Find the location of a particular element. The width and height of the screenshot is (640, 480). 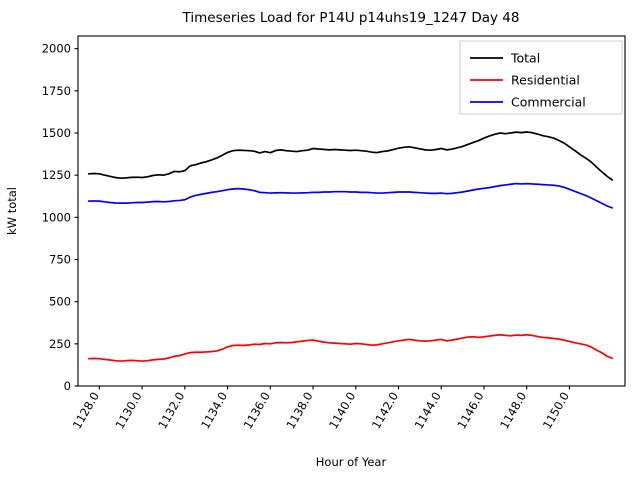

x-axis-label: Hour of Year is located at coordinates (351, 462).